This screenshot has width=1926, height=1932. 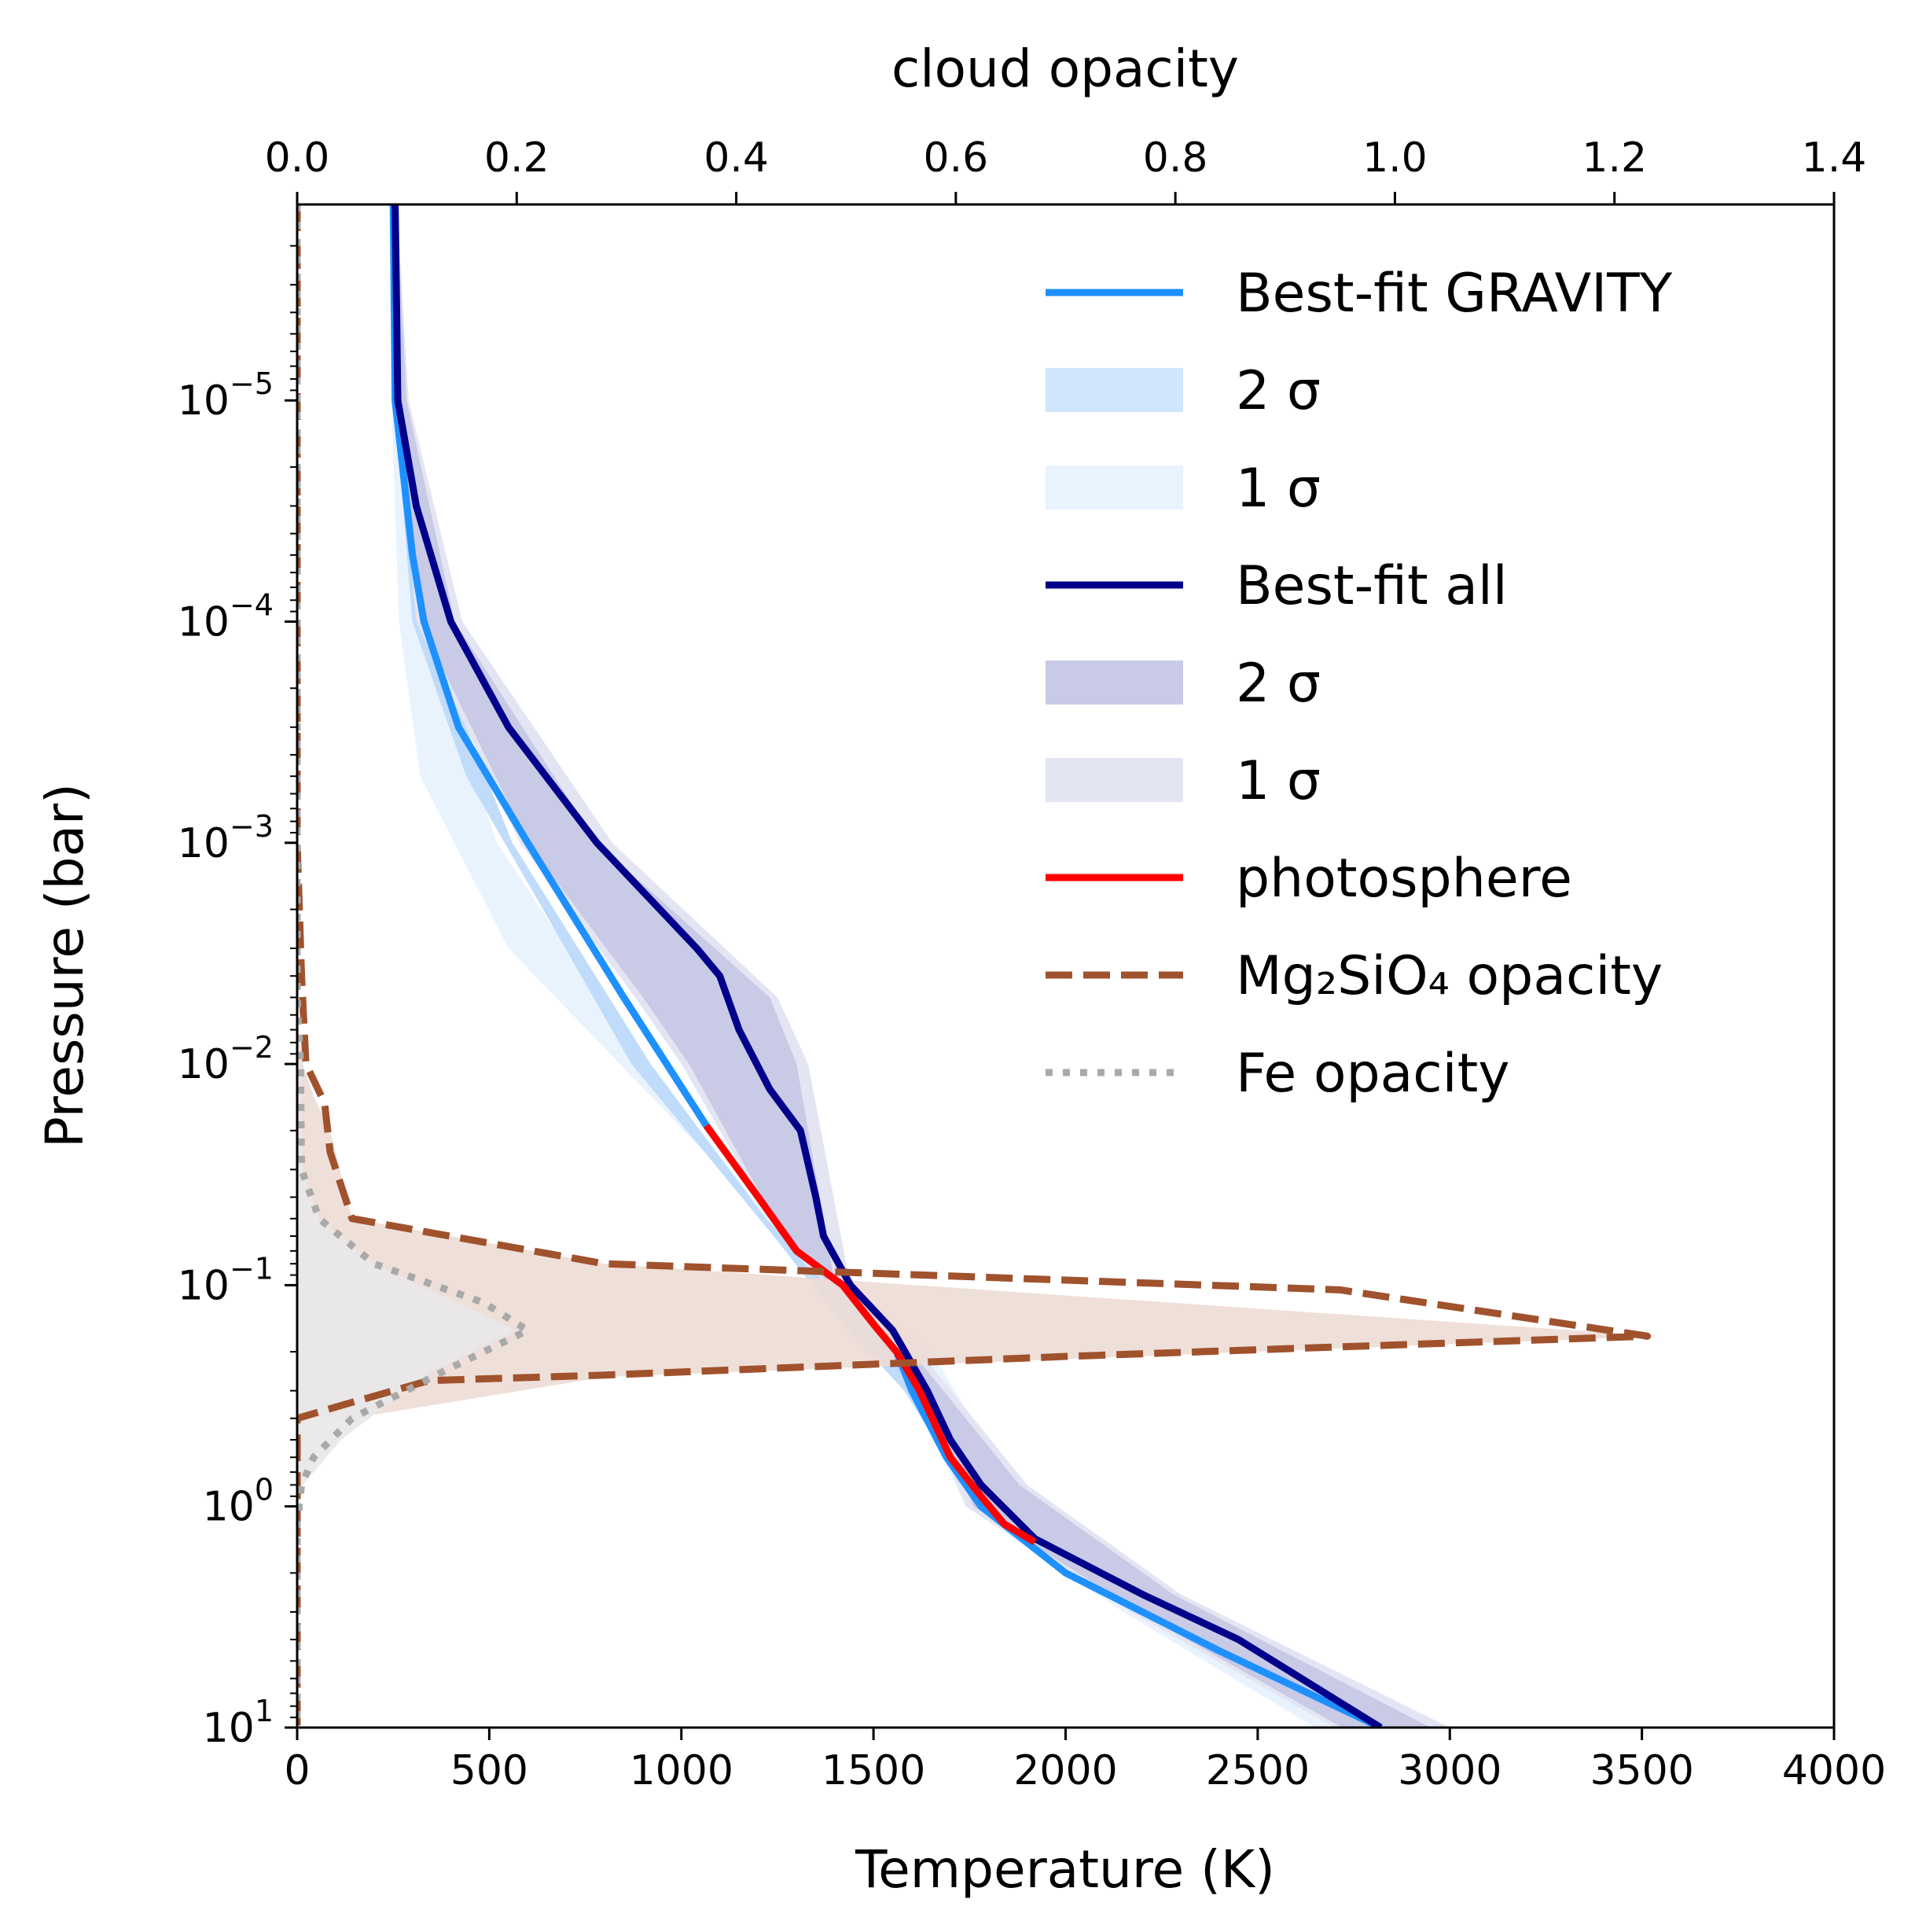 What do you see at coordinates (252, 384) in the screenshot?
I see `y-tick-exponent: −5` at bounding box center [252, 384].